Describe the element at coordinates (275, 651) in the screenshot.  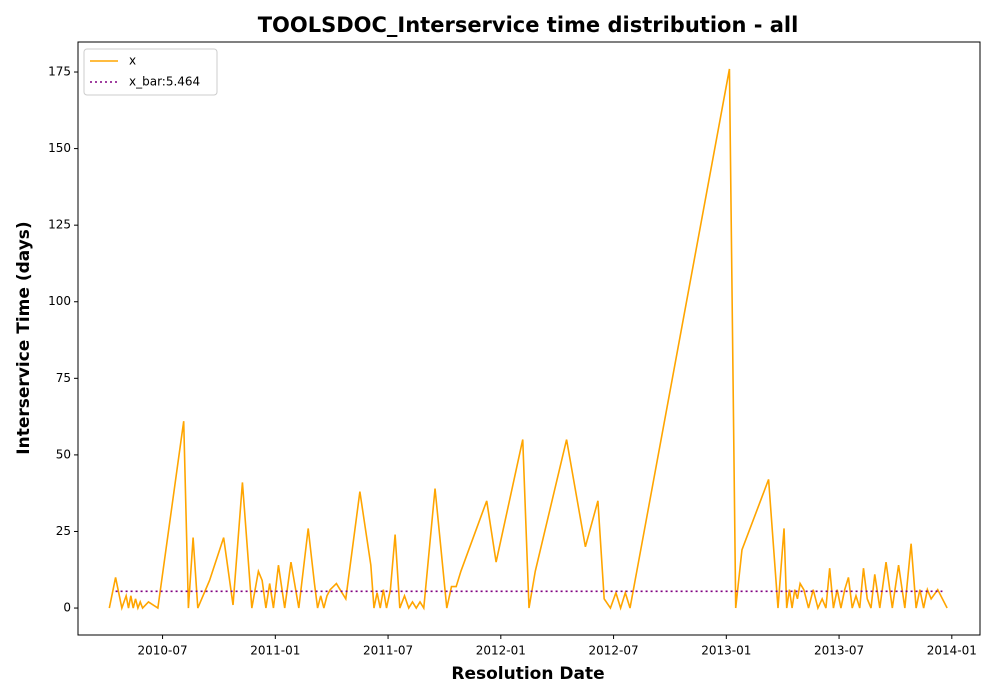
I see `x-tick-label: 2011-01` at that location.